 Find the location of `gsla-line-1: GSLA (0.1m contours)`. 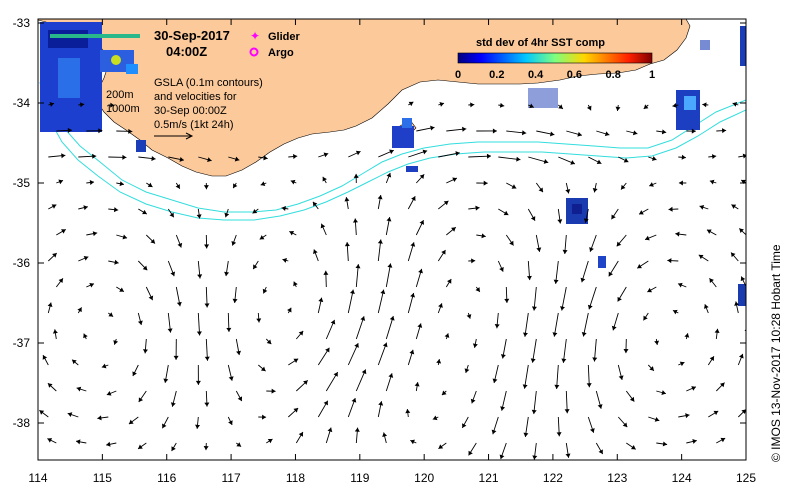

gsla-line-1: GSLA (0.1m contours) is located at coordinates (208, 83).